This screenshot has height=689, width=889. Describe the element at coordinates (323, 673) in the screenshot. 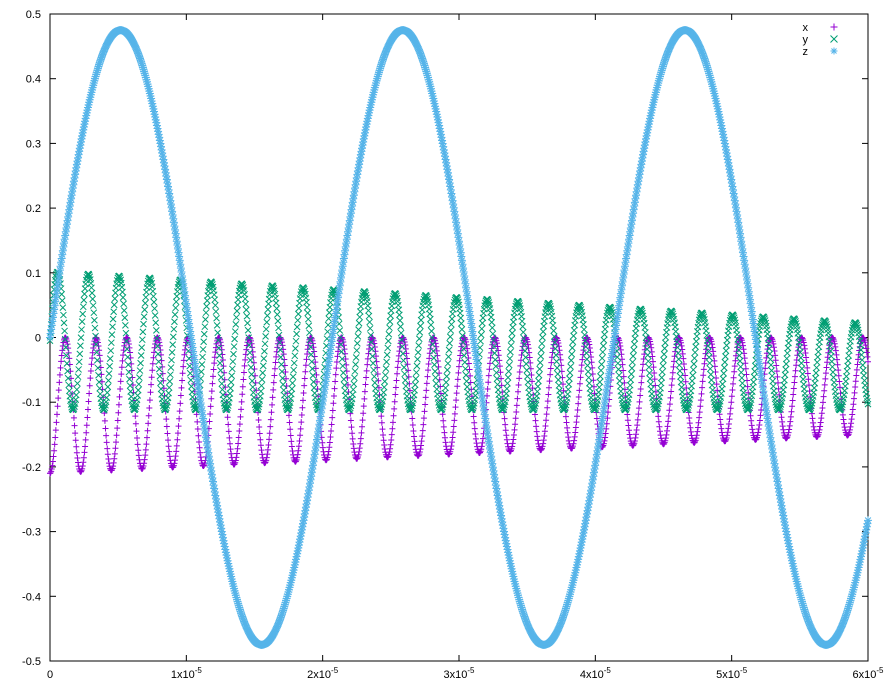

I see `x-tick-label: 2x10⁻⁵` at that location.